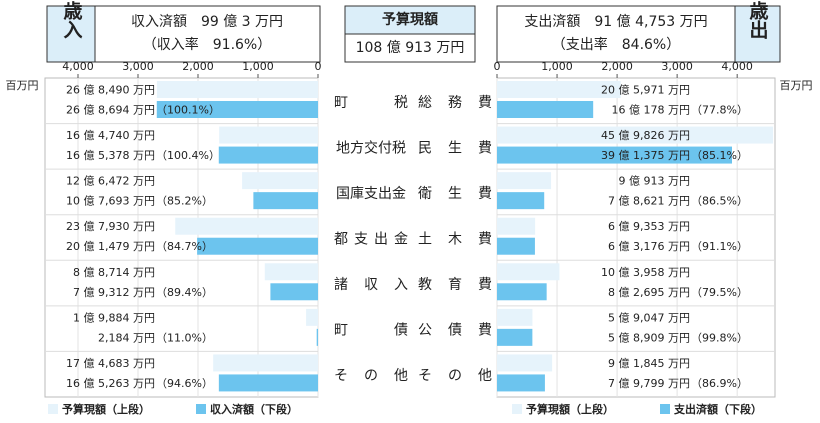  What do you see at coordinates (651, 110) in the screenshot?
I see `value-label: 16 億 178 万円` at bounding box center [651, 110].